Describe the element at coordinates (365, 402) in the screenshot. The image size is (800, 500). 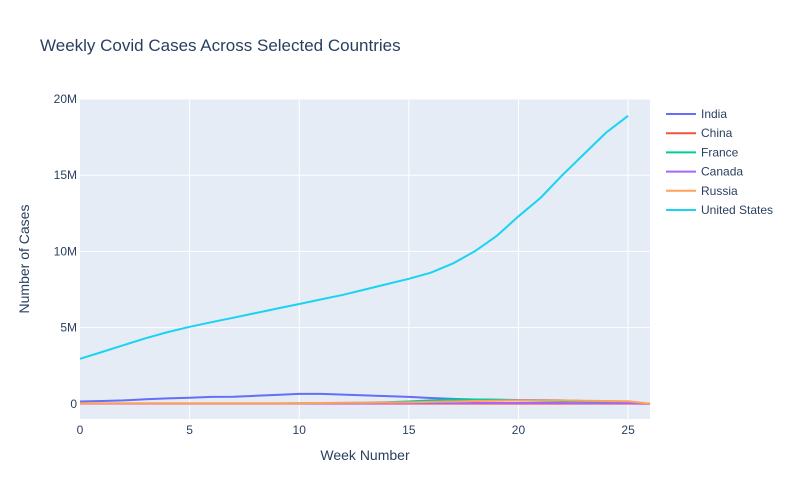
I see `series-line-russia` at that location.